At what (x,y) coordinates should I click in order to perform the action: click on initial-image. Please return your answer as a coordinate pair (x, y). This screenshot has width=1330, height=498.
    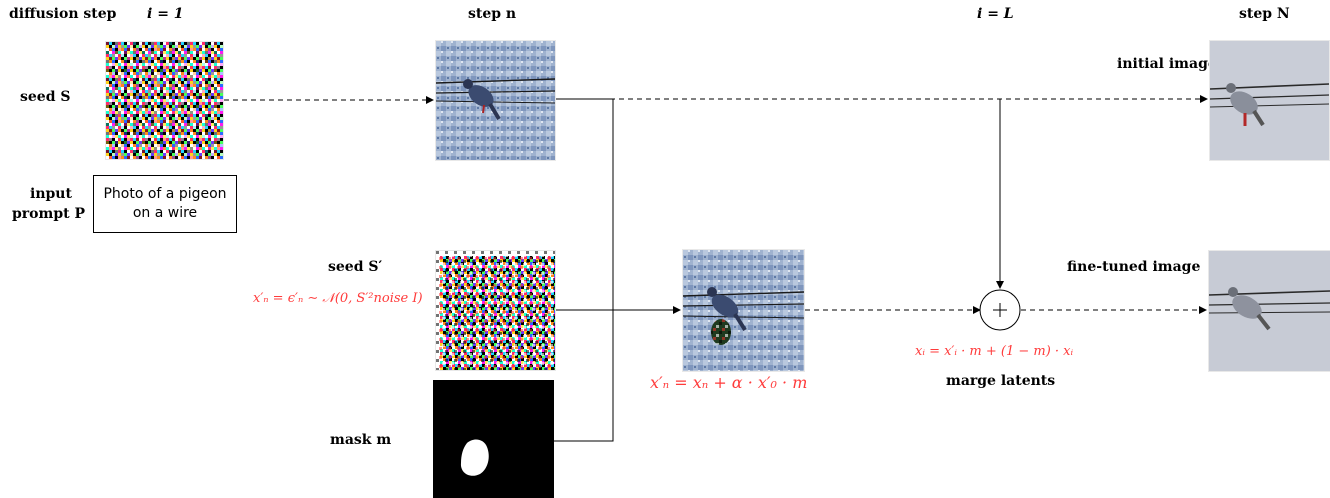
    Looking at the image, I should click on (1269, 100).